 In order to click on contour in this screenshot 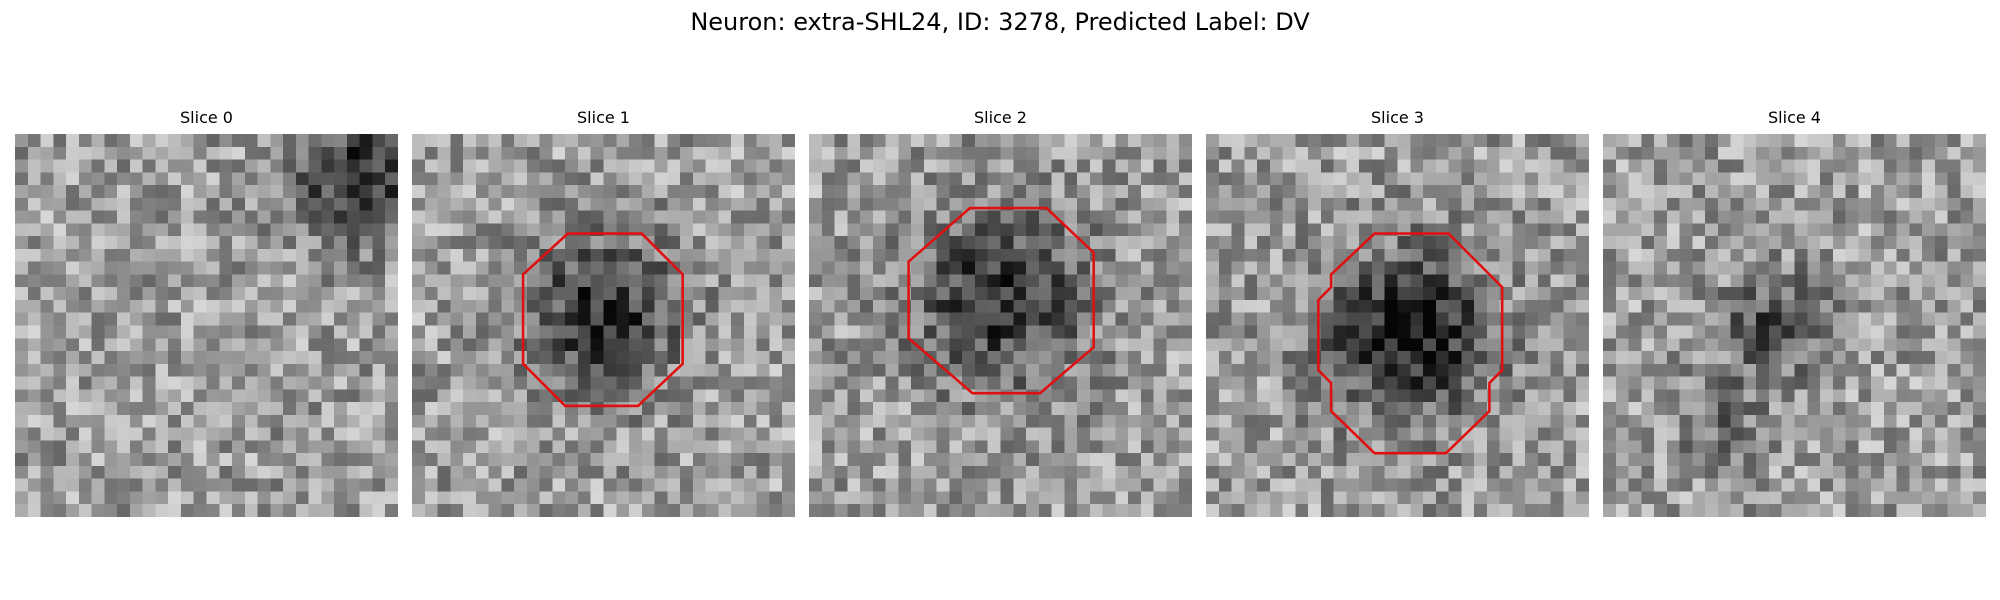, I will do `click(602, 320)`.